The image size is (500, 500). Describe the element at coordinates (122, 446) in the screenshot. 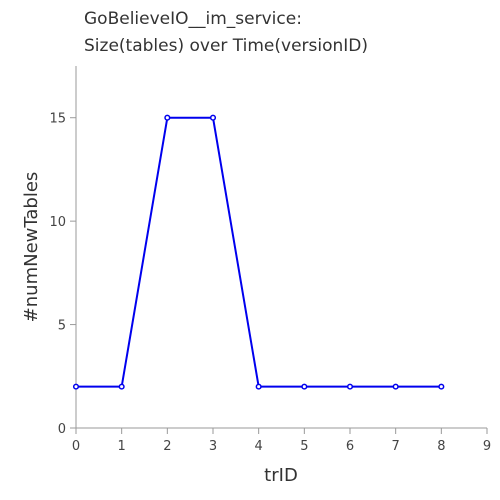

I see `x-tick-label: 1` at that location.